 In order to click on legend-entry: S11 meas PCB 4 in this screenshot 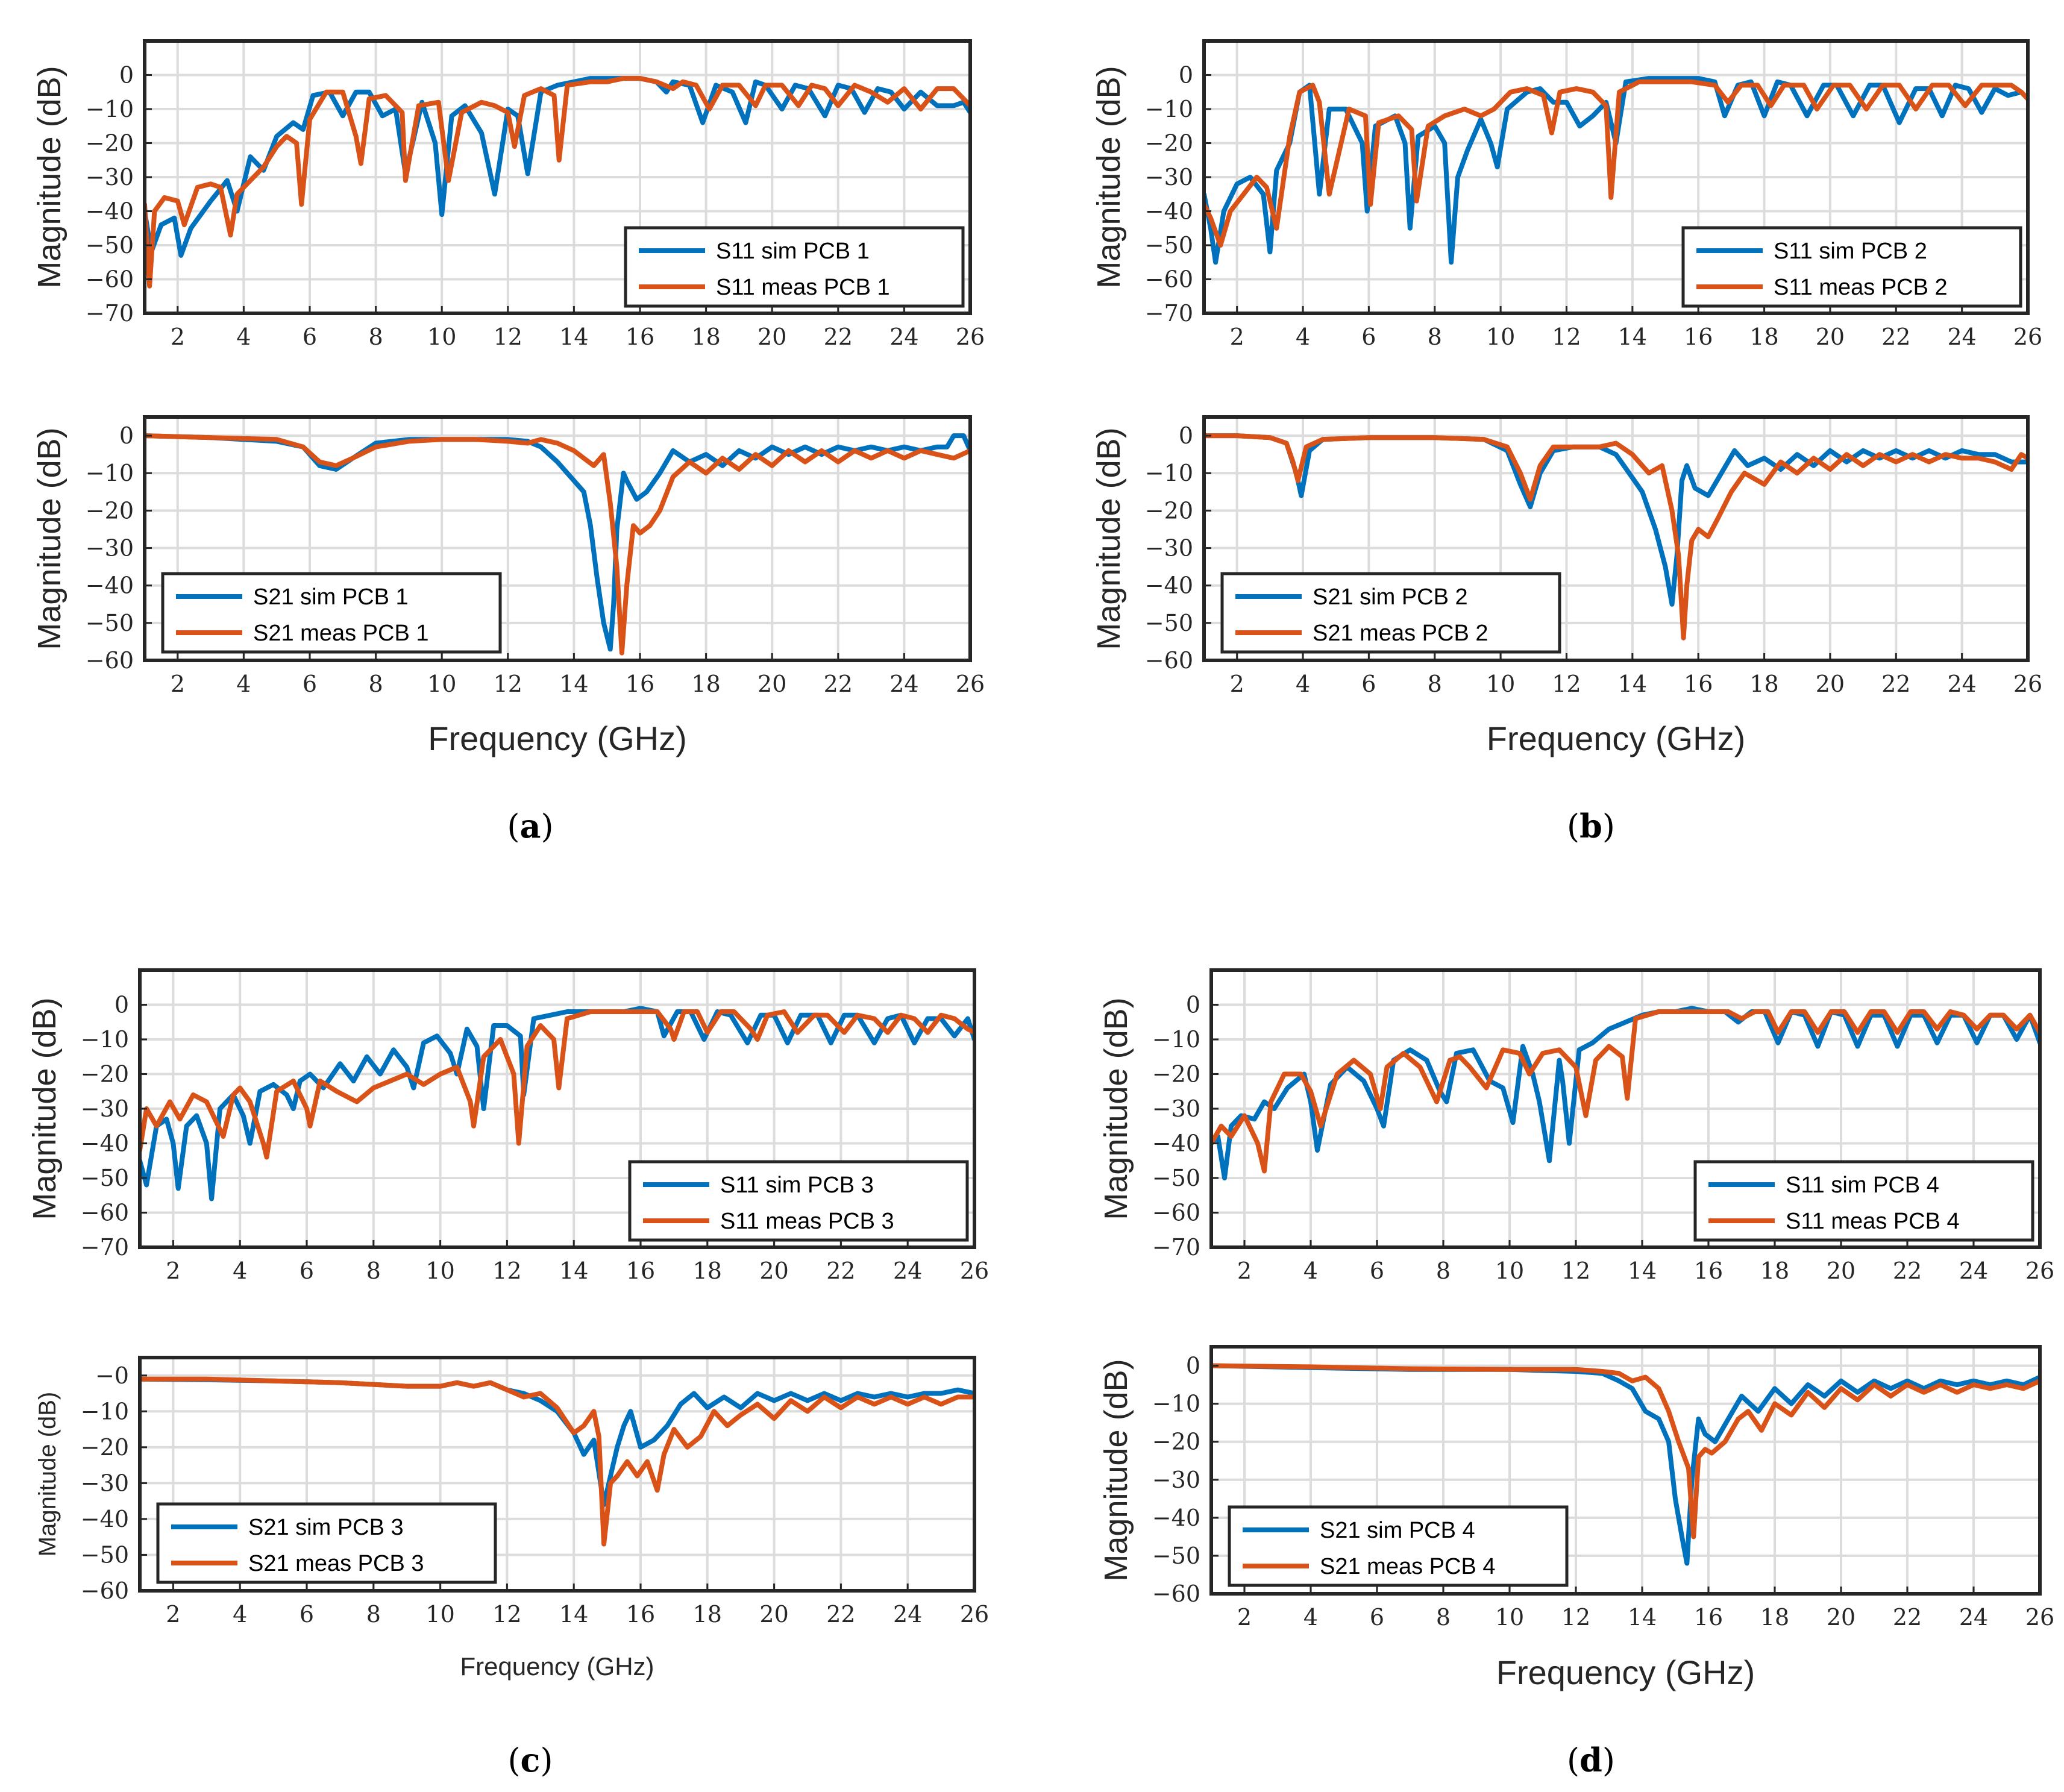, I will do `click(1873, 1221)`.